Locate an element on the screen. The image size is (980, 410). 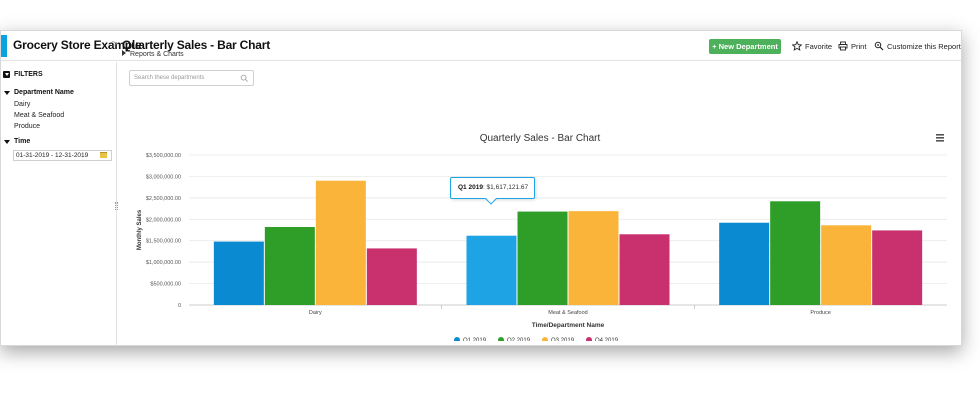
filter-group-label: Time is located at coordinates (22, 141).